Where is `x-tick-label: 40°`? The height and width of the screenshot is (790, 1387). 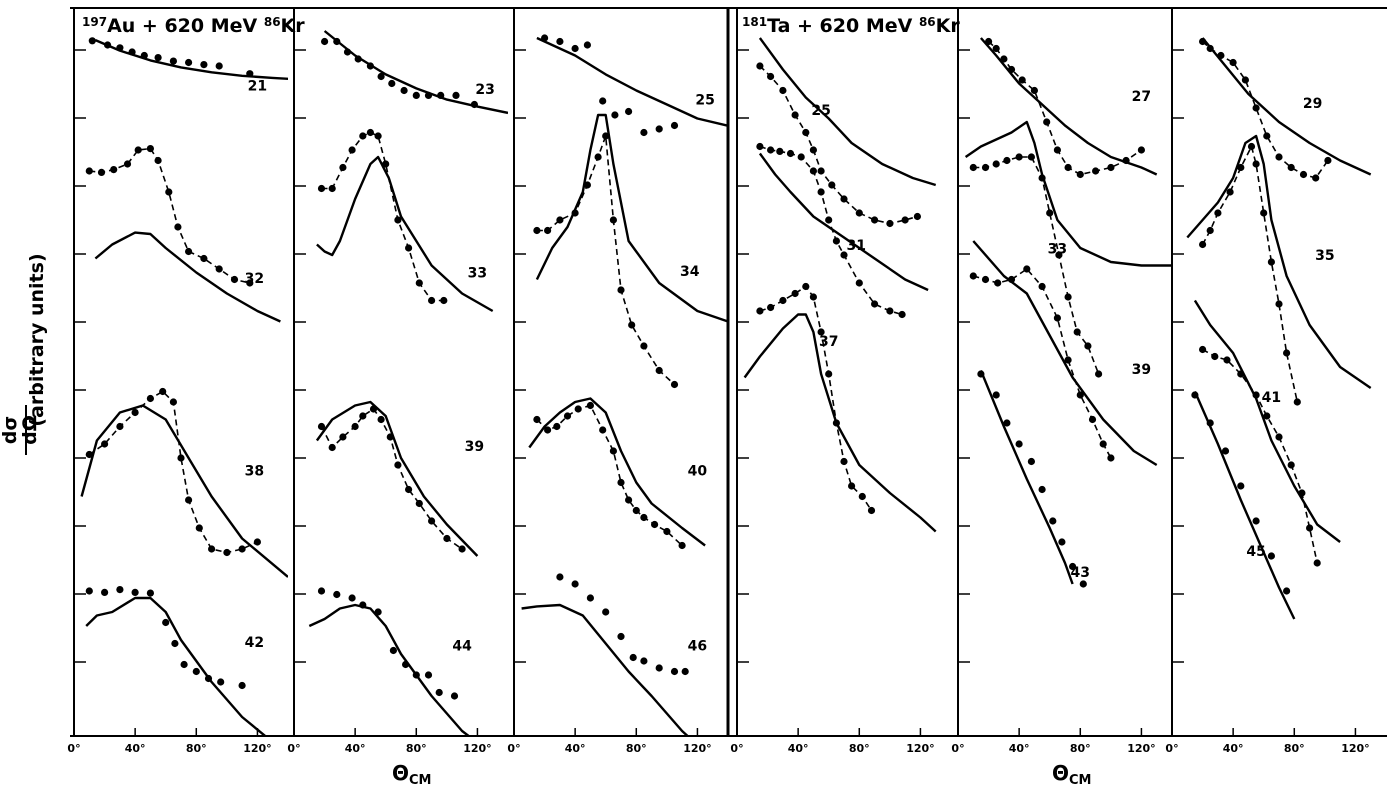 x-tick-label: 40° is located at coordinates (575, 748).